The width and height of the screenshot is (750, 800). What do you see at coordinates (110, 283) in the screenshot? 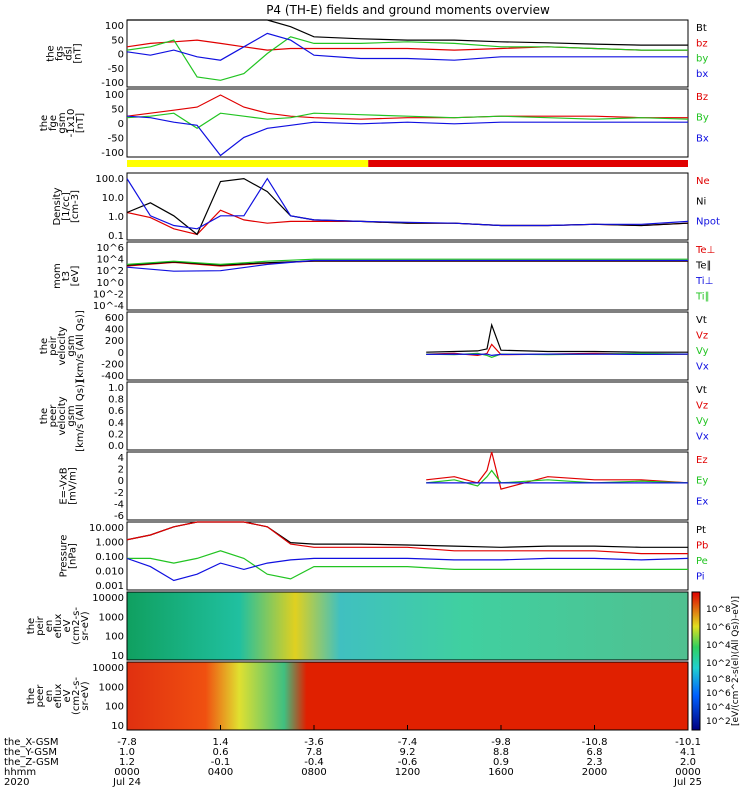
I see `y-tick-label: 10^0` at bounding box center [110, 283].